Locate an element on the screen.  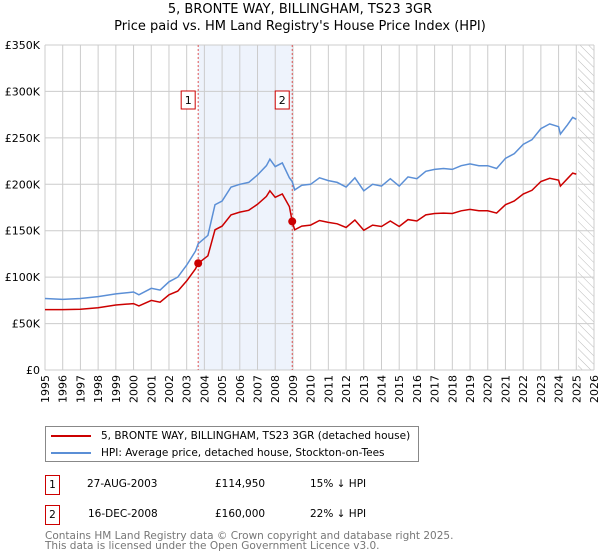
sale-price: £114,950 is located at coordinates (240, 484).